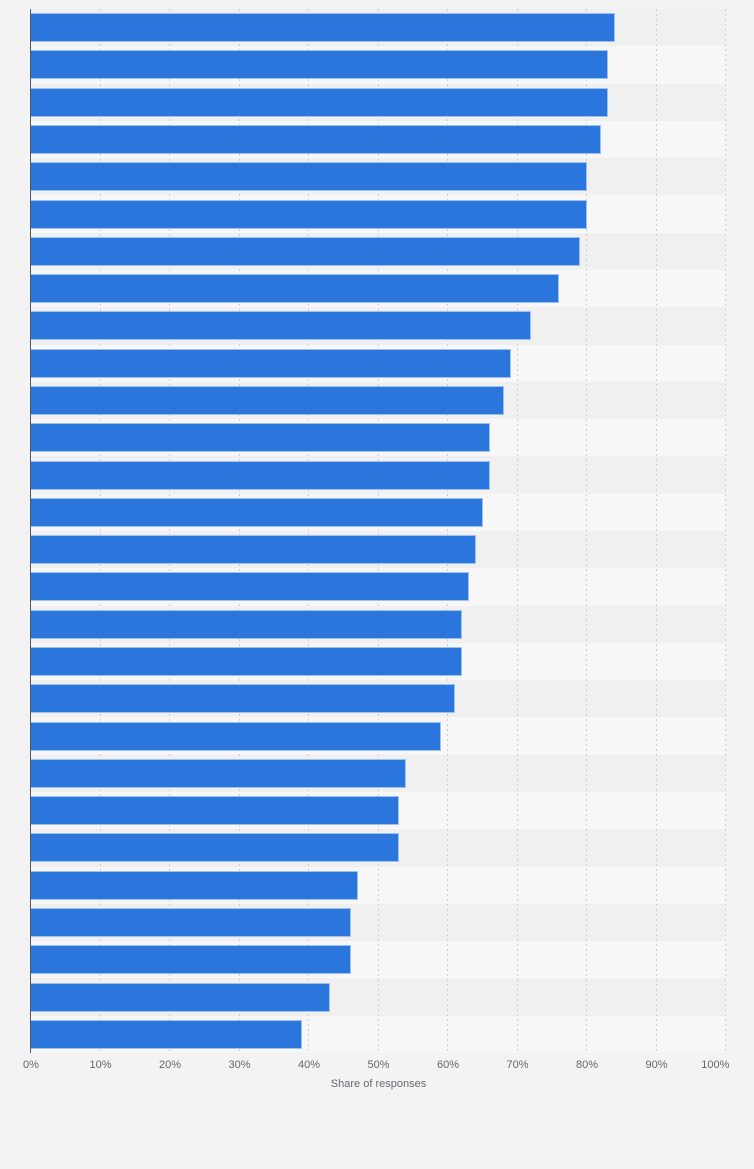 This screenshot has height=1169, width=754. Describe the element at coordinates (31, 1065) in the screenshot. I see `x-tick-label: 0%` at that location.